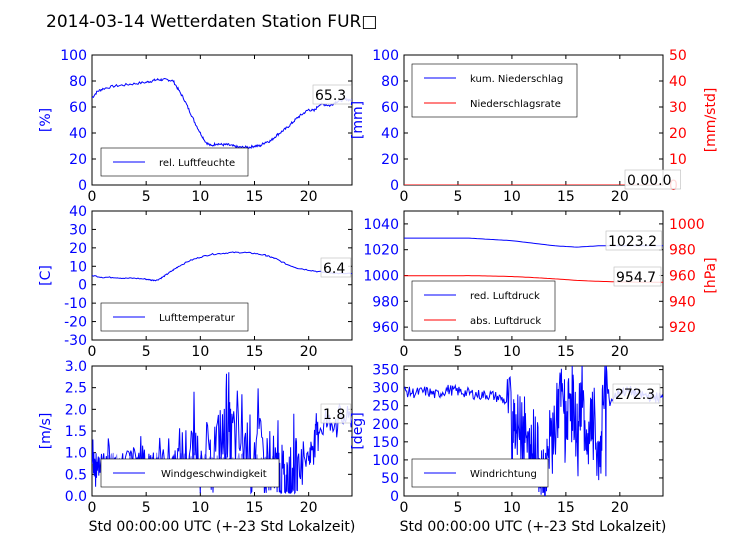 Image resolution: width=736 pixels, height=552 pixels. Describe the element at coordinates (76, 367) in the screenshot. I see `y-tick-label: 3.0` at that location.